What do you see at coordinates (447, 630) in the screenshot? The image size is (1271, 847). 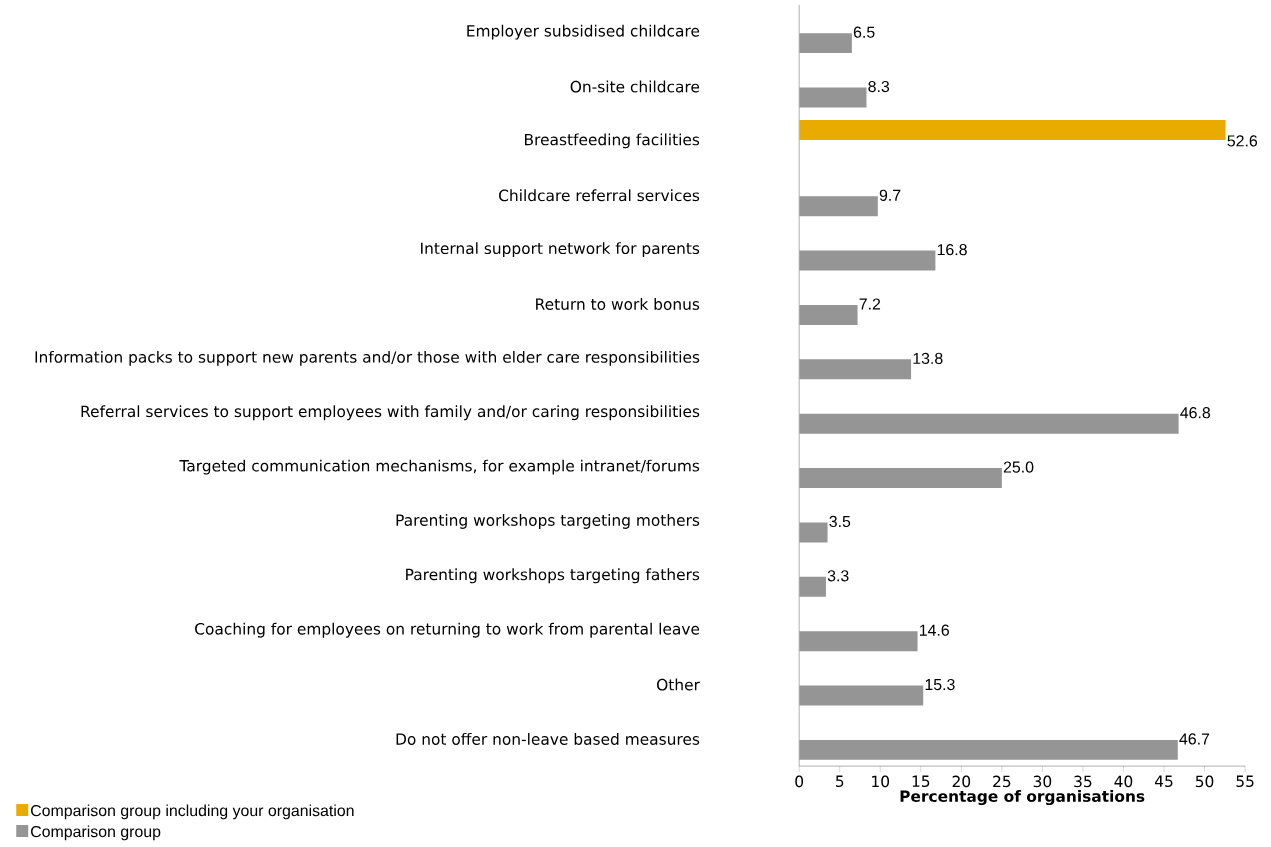 I see `y-tick-label: Coaching for employees on returning to work from parental leave` at bounding box center [447, 630].